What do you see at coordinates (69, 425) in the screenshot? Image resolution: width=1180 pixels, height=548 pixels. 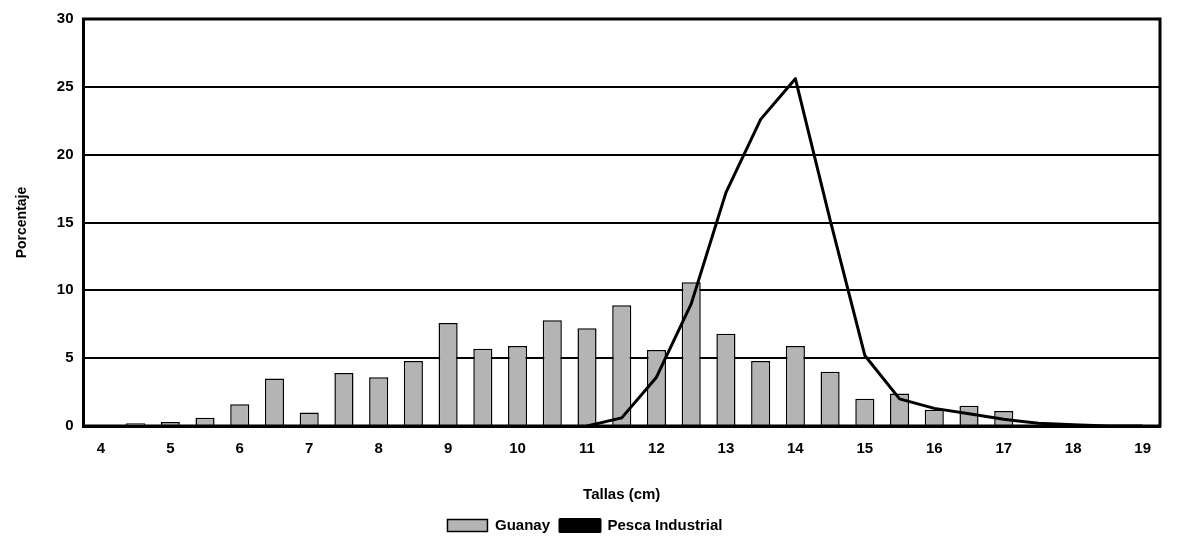 I see `y-tick-label: 0` at bounding box center [69, 425].